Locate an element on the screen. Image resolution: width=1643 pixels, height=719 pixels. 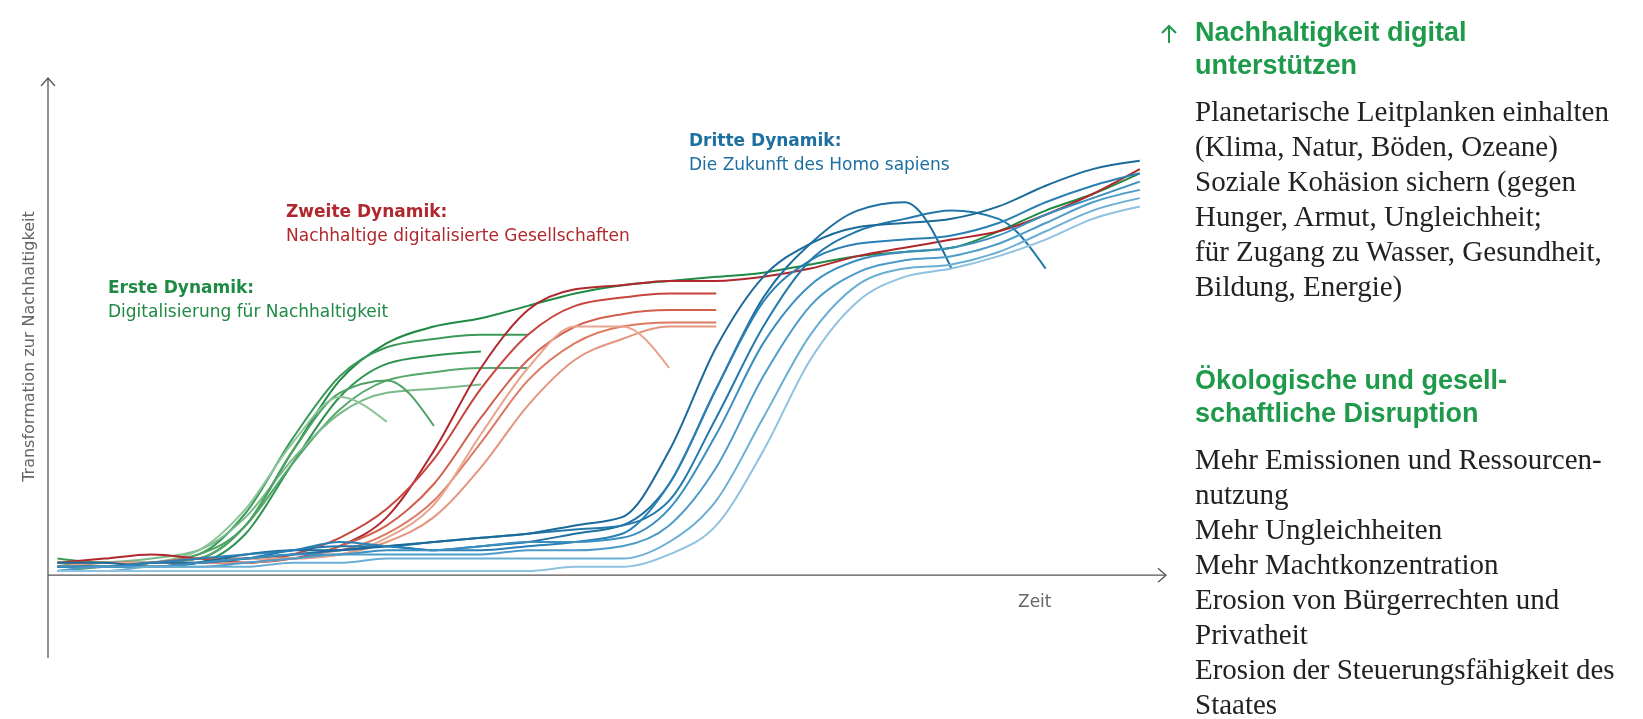
text: Mehr Emissionen und Ressourcen-nutzung is located at coordinates (1399, 477).